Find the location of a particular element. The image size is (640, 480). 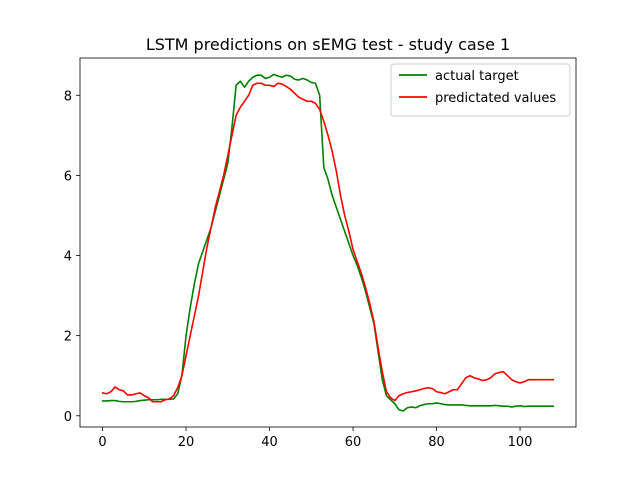

legend-box is located at coordinates (480, 90).